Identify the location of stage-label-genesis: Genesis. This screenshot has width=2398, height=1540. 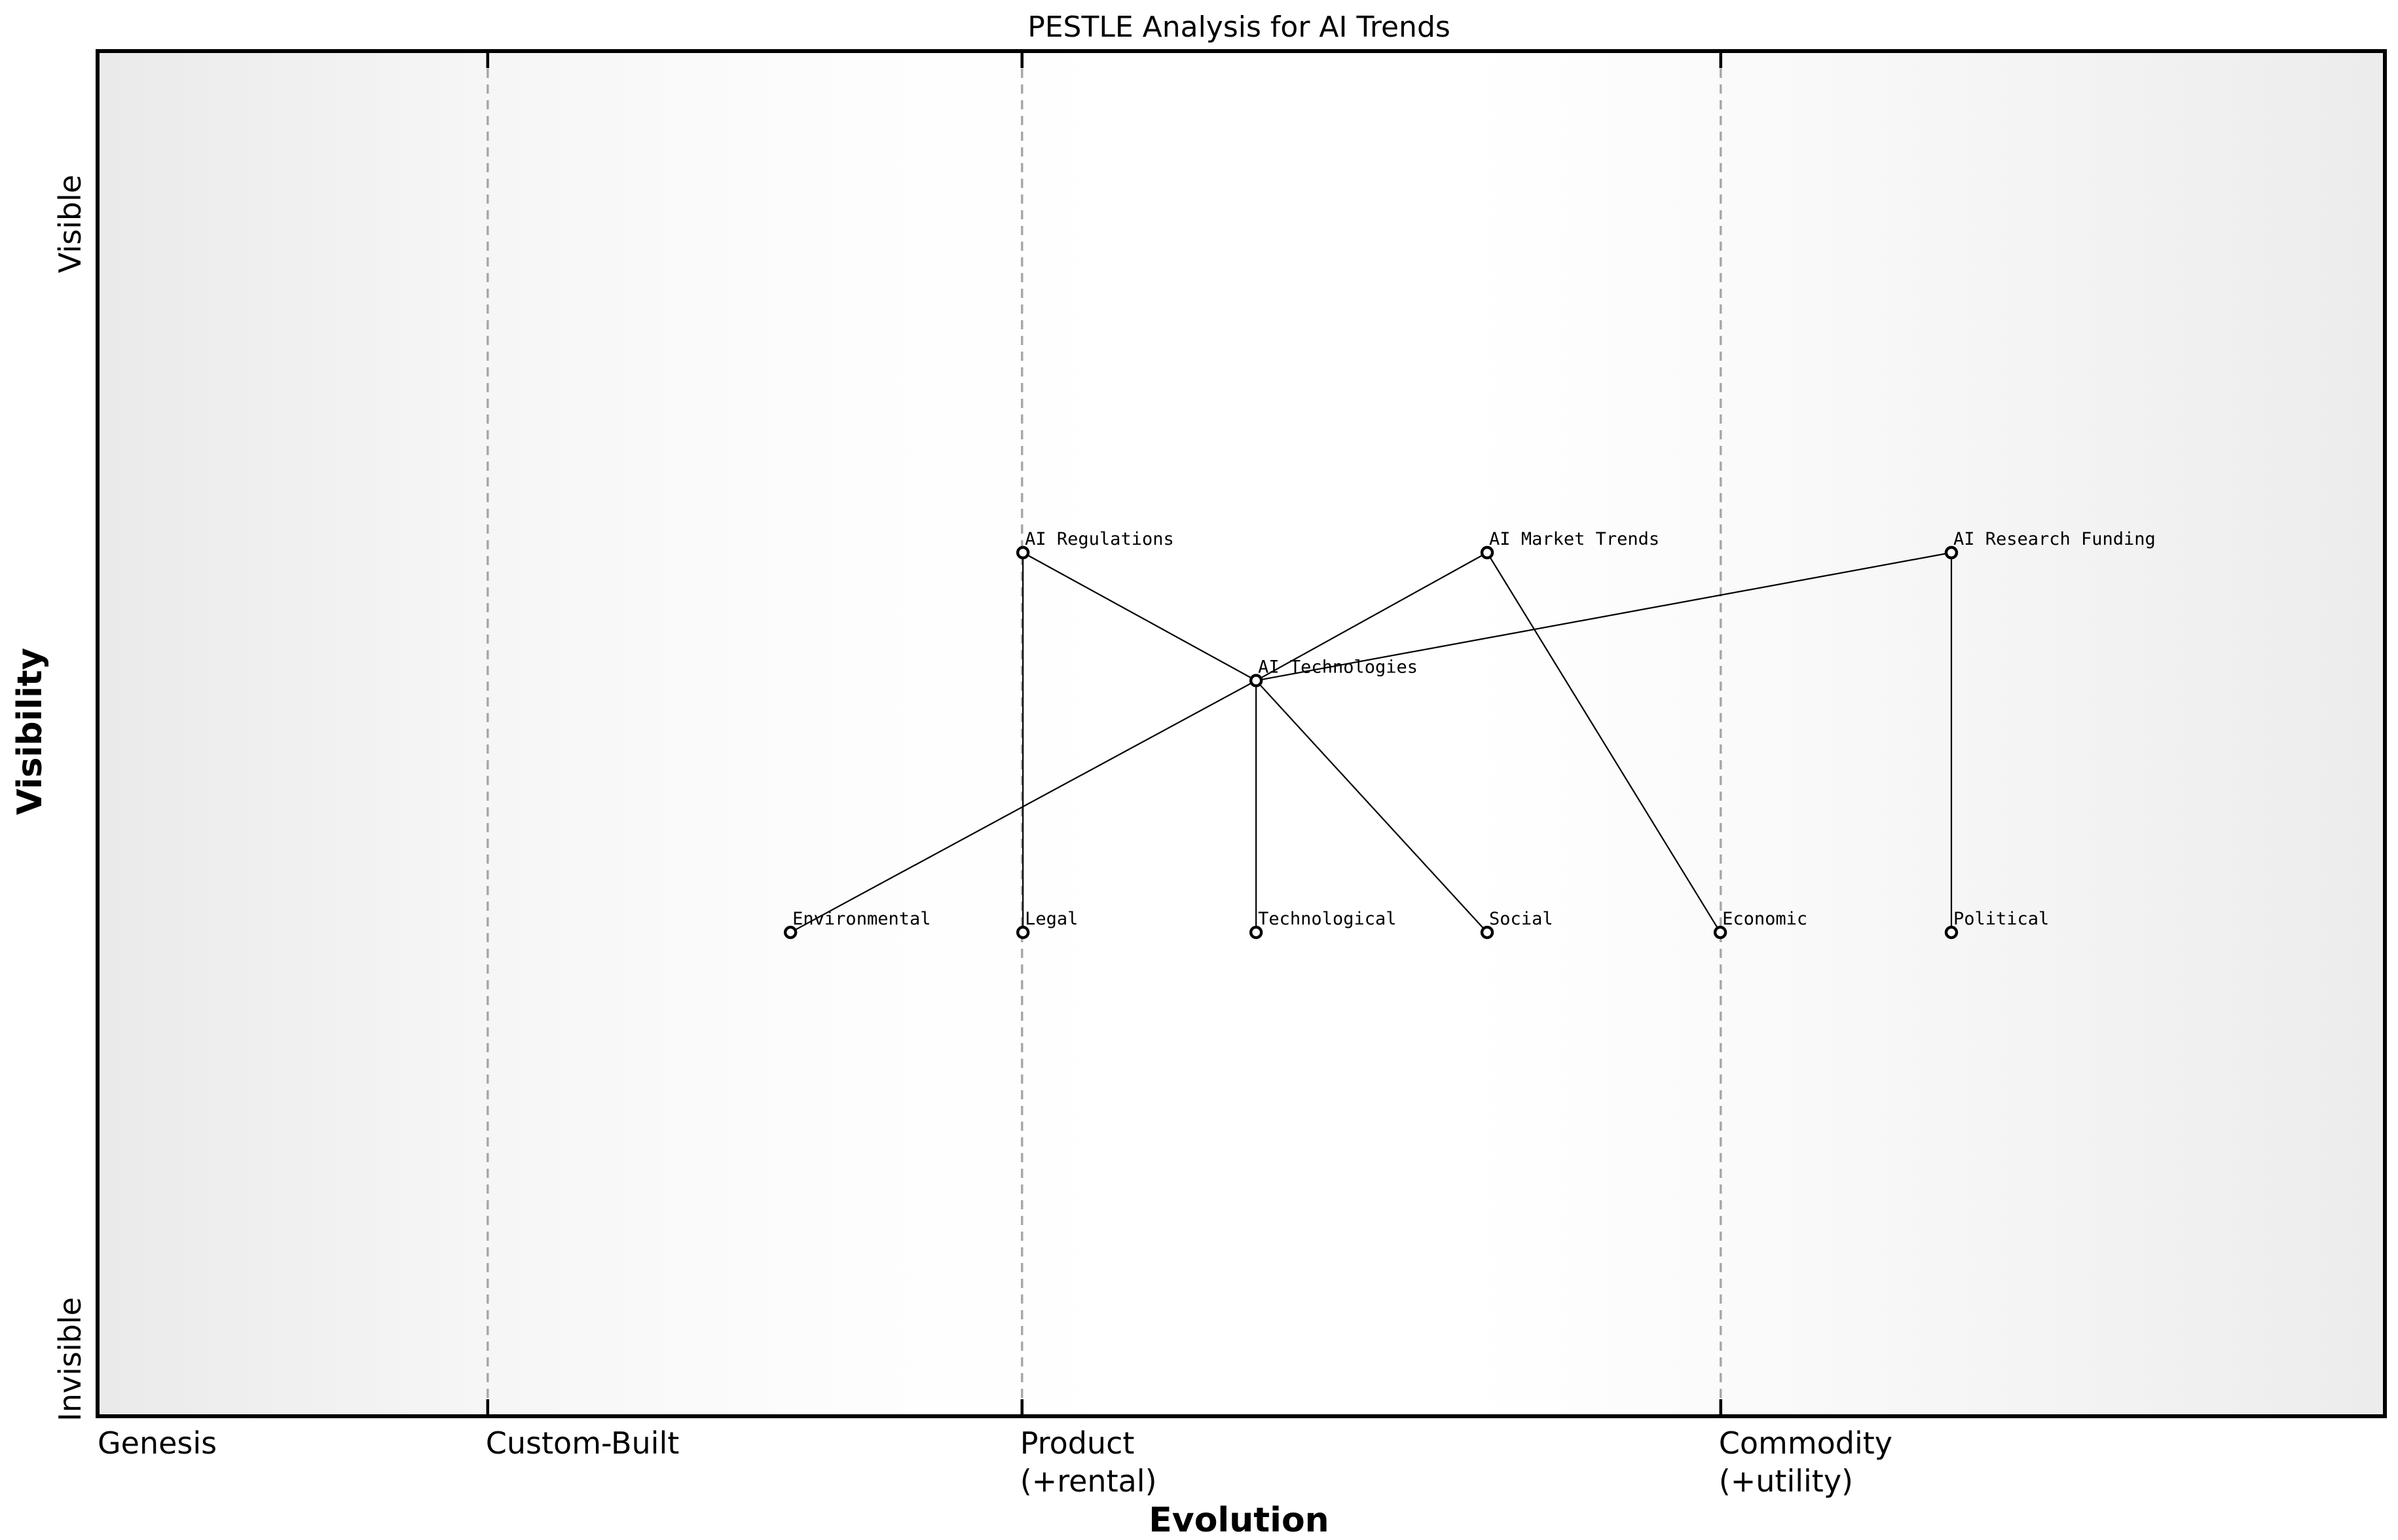
(158, 1443).